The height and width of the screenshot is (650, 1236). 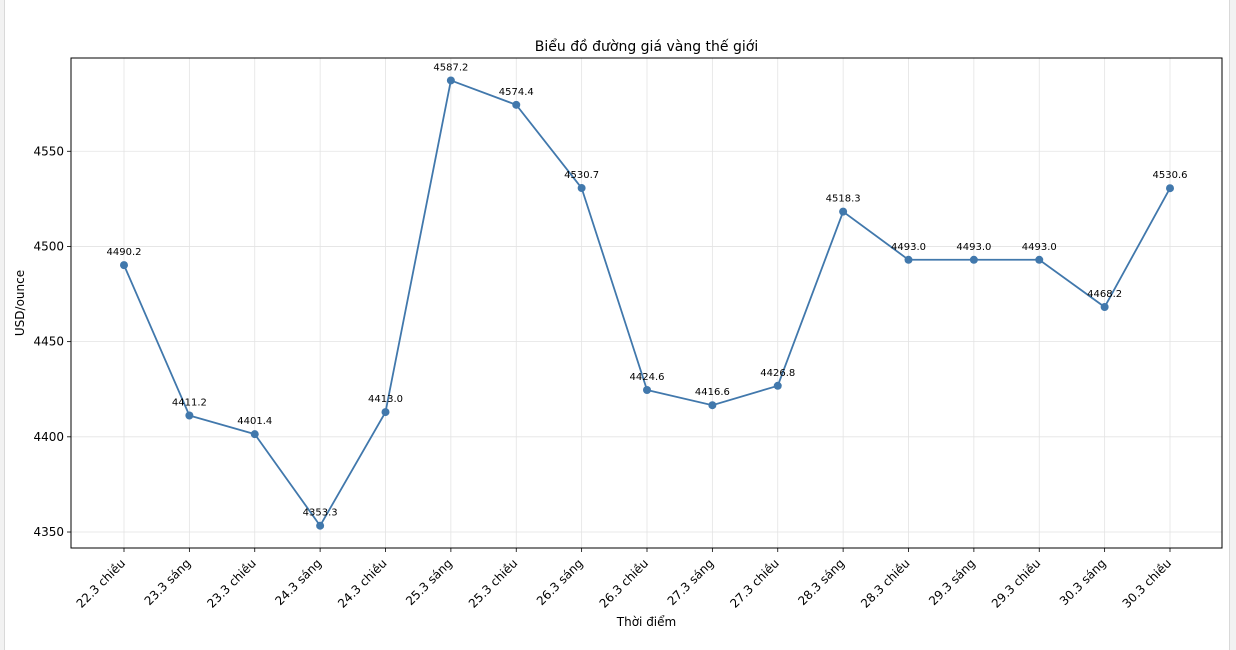 What do you see at coordinates (581, 175) in the screenshot?
I see `data-label: 4530.7` at bounding box center [581, 175].